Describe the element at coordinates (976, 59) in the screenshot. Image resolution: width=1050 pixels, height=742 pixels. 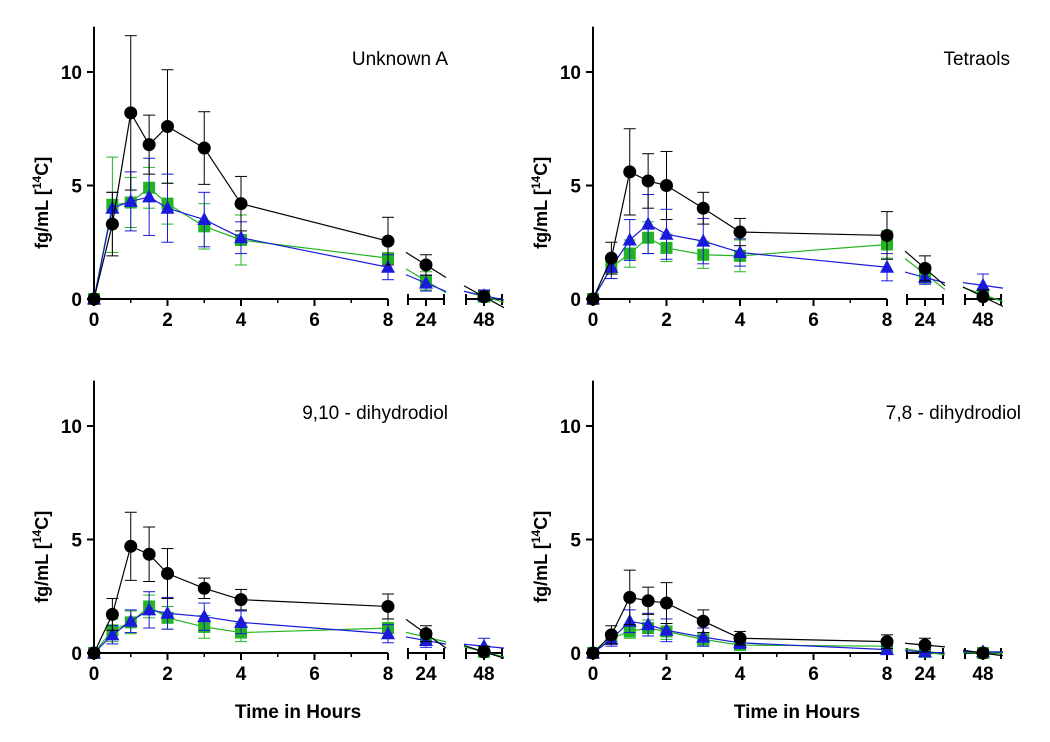
I see `panel-title: Tetraols` at that location.